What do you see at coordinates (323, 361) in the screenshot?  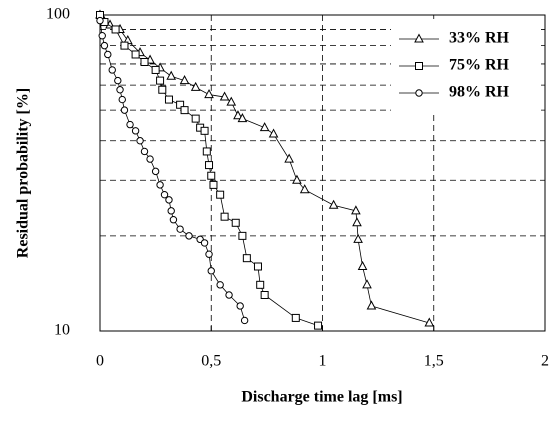 I see `x-tick-label: 1` at bounding box center [323, 361].